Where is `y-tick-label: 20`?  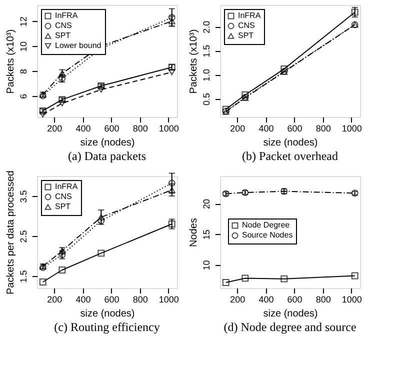 y-tick-label: 20 is located at coordinates (207, 204).